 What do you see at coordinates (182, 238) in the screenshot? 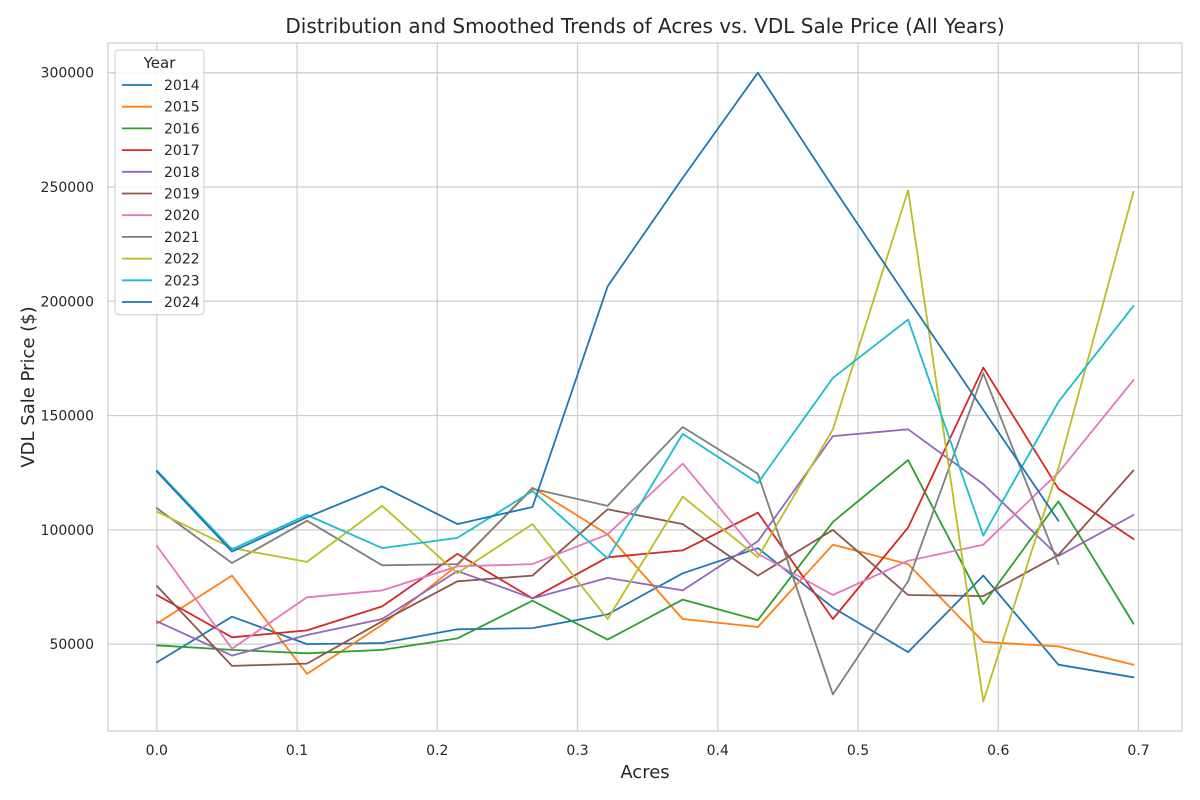
I see `legend-label: 2021` at bounding box center [182, 238].